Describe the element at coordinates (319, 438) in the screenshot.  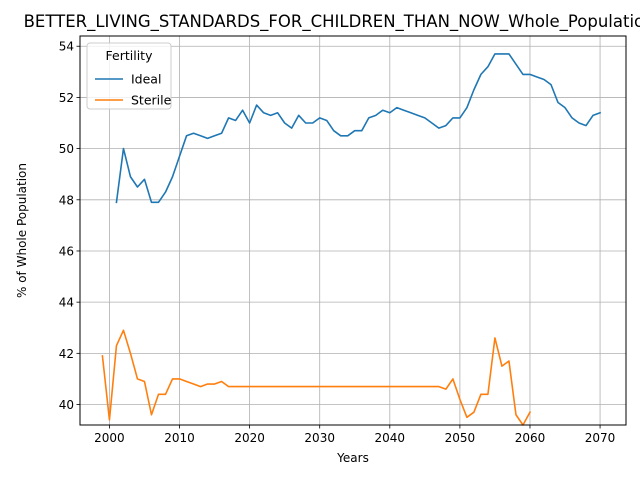
I see `x-tick-label: 2030` at that location.